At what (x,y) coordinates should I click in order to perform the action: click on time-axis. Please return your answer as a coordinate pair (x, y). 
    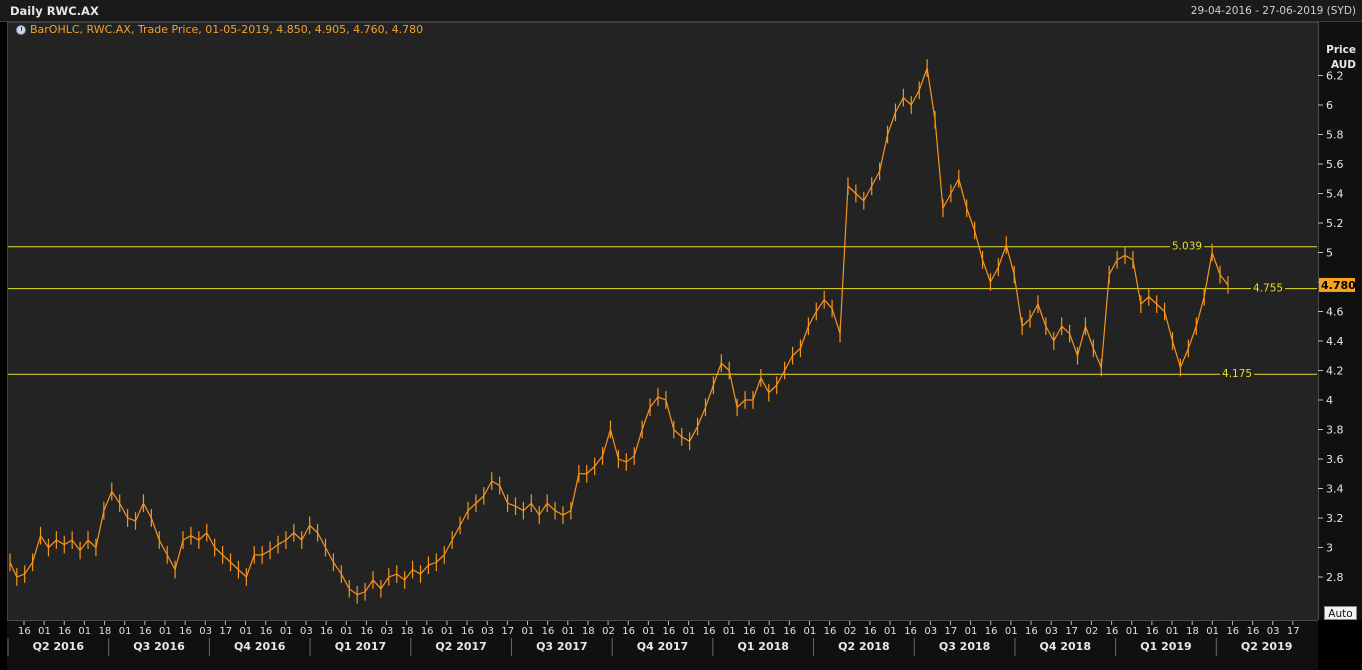
    Looking at the image, I should click on (662, 645).